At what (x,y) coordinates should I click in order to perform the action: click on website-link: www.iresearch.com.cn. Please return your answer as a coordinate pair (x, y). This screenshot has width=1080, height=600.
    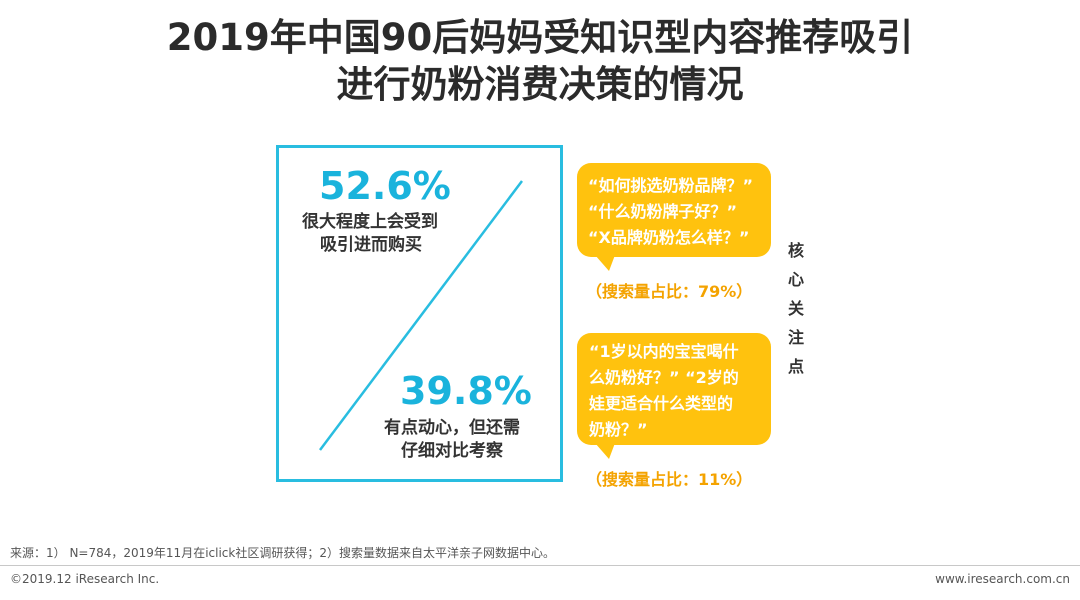
    Looking at the image, I should click on (1002, 579).